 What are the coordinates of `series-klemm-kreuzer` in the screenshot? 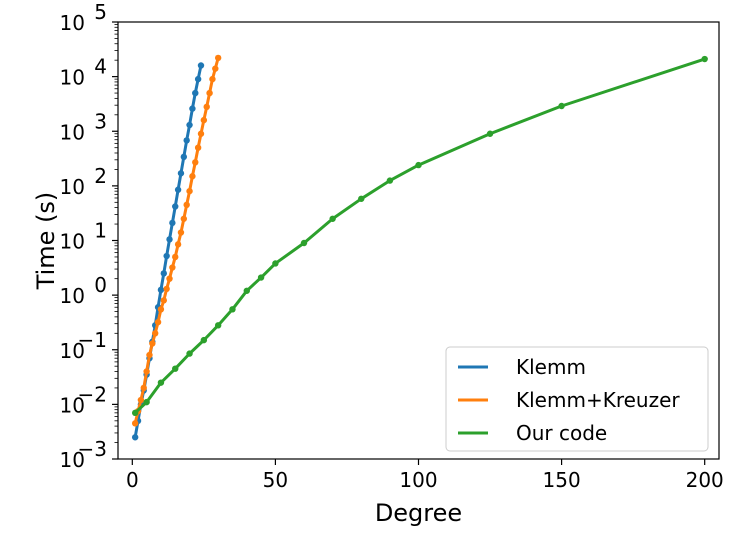 It's located at (176, 240).